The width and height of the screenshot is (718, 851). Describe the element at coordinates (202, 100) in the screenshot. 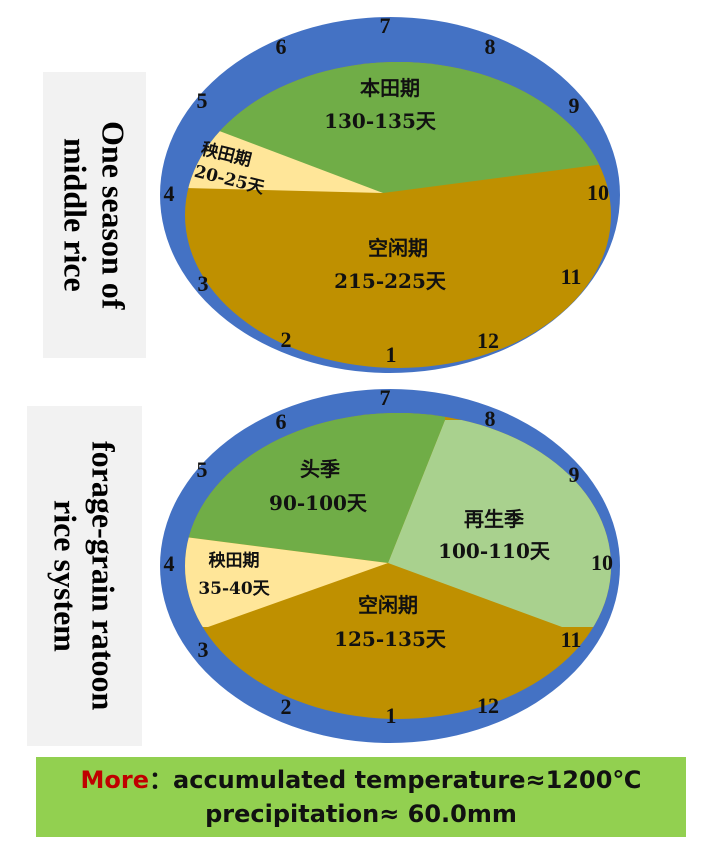

I see `top-month-5: 5` at that location.